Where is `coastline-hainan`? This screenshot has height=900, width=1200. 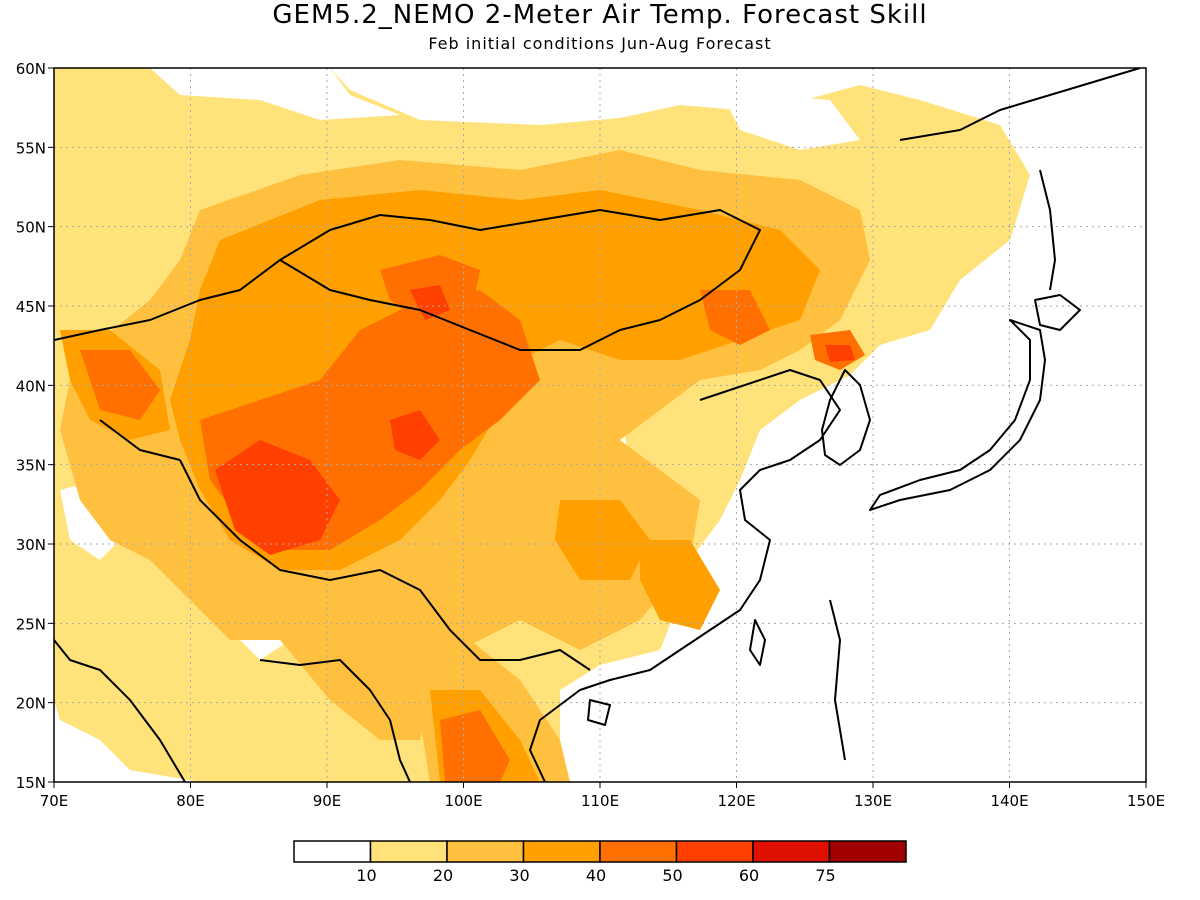 coastline-hainan is located at coordinates (599, 712).